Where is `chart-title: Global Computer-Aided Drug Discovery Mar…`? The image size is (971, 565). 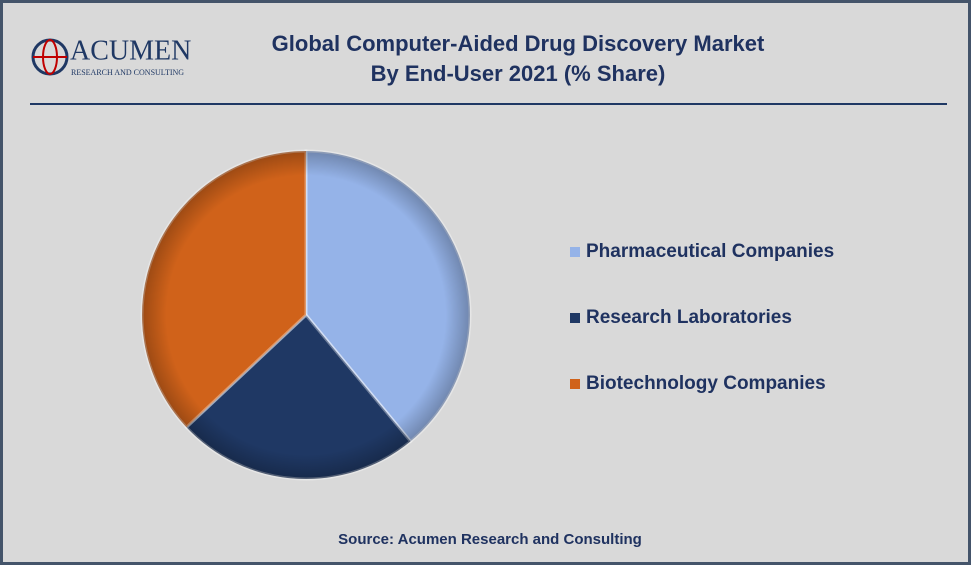
chart-title: Global Computer-Aided Drug Discovery Mar… is located at coordinates (518, 43).